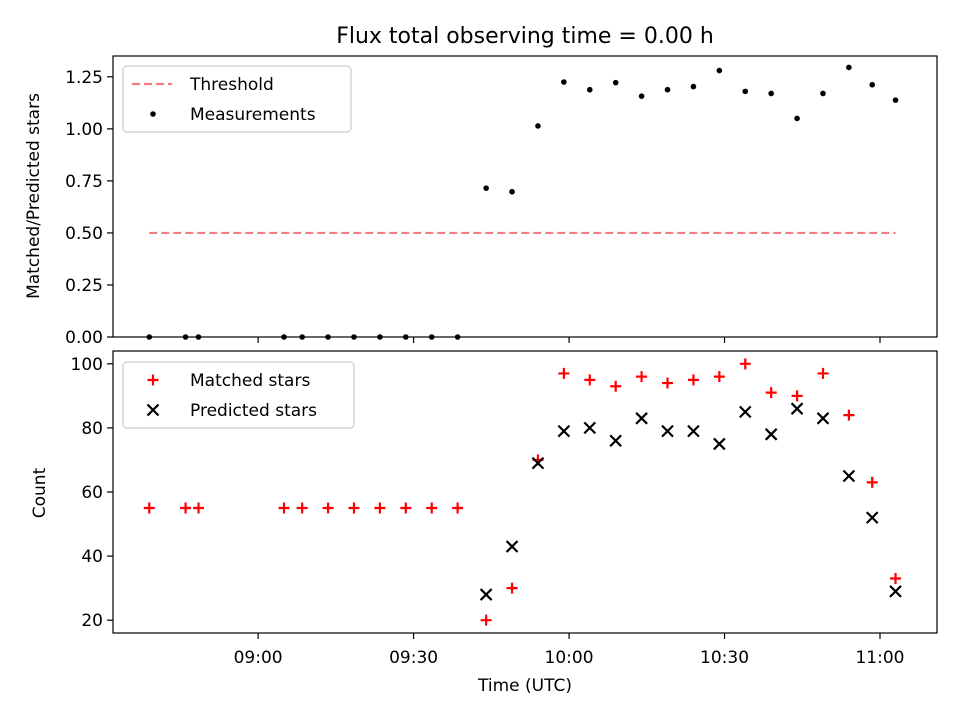  Describe the element at coordinates (87, 365) in the screenshot. I see `y-tick-label: 100` at that location.